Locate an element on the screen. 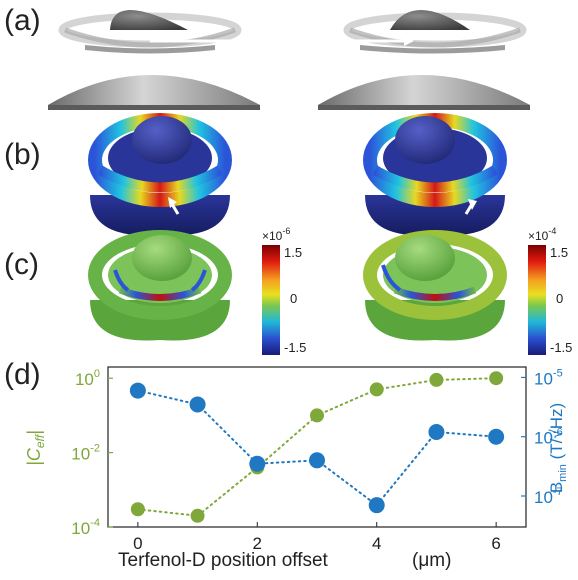 Image resolution: width=578 pixels, height=580 pixels. panel-label-a: (a) is located at coordinates (22, 20).